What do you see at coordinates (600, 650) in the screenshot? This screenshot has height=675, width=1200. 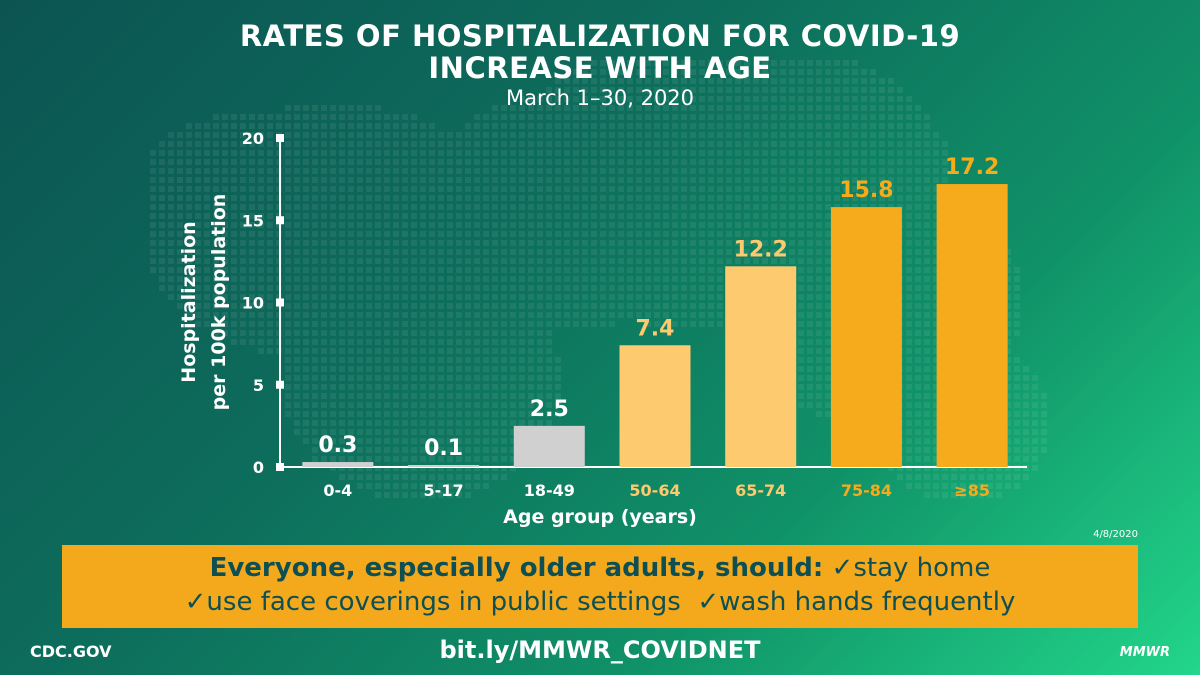 I see `mmwr-short-link: bit.ly/MMWR_COVIDNET` at bounding box center [600, 650].